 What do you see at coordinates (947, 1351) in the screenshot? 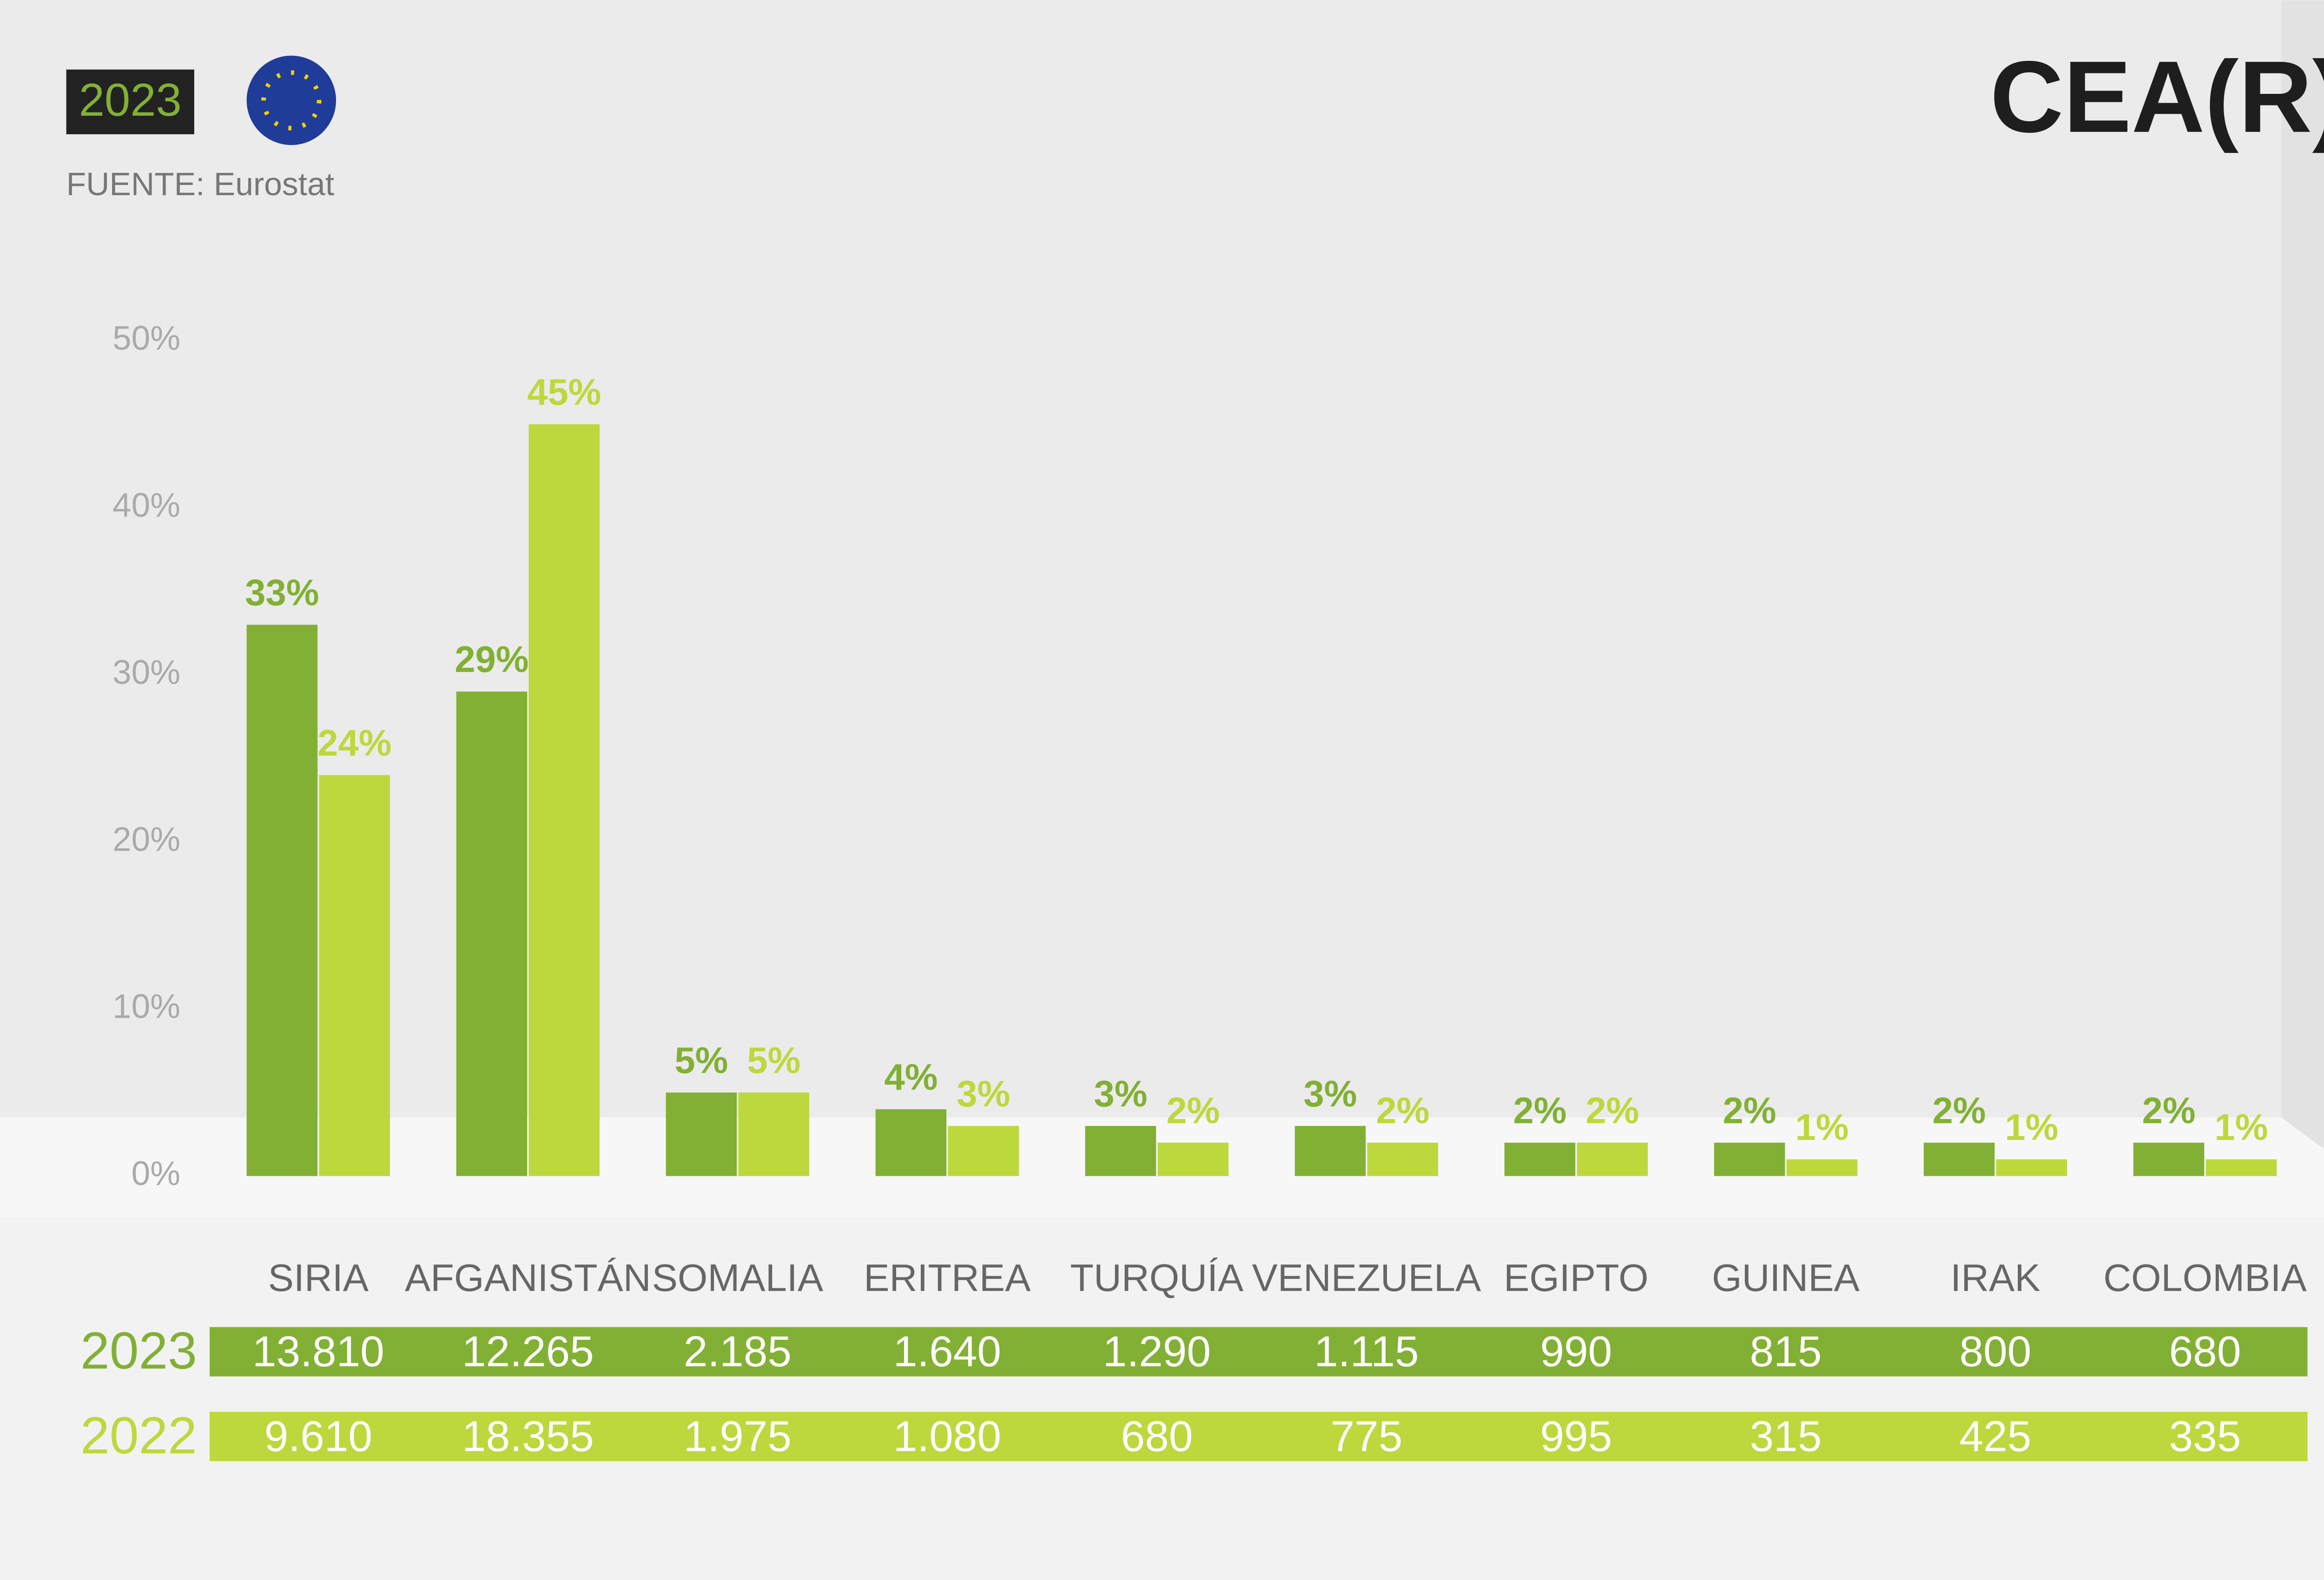
I see `count: 1.640` at bounding box center [947, 1351].